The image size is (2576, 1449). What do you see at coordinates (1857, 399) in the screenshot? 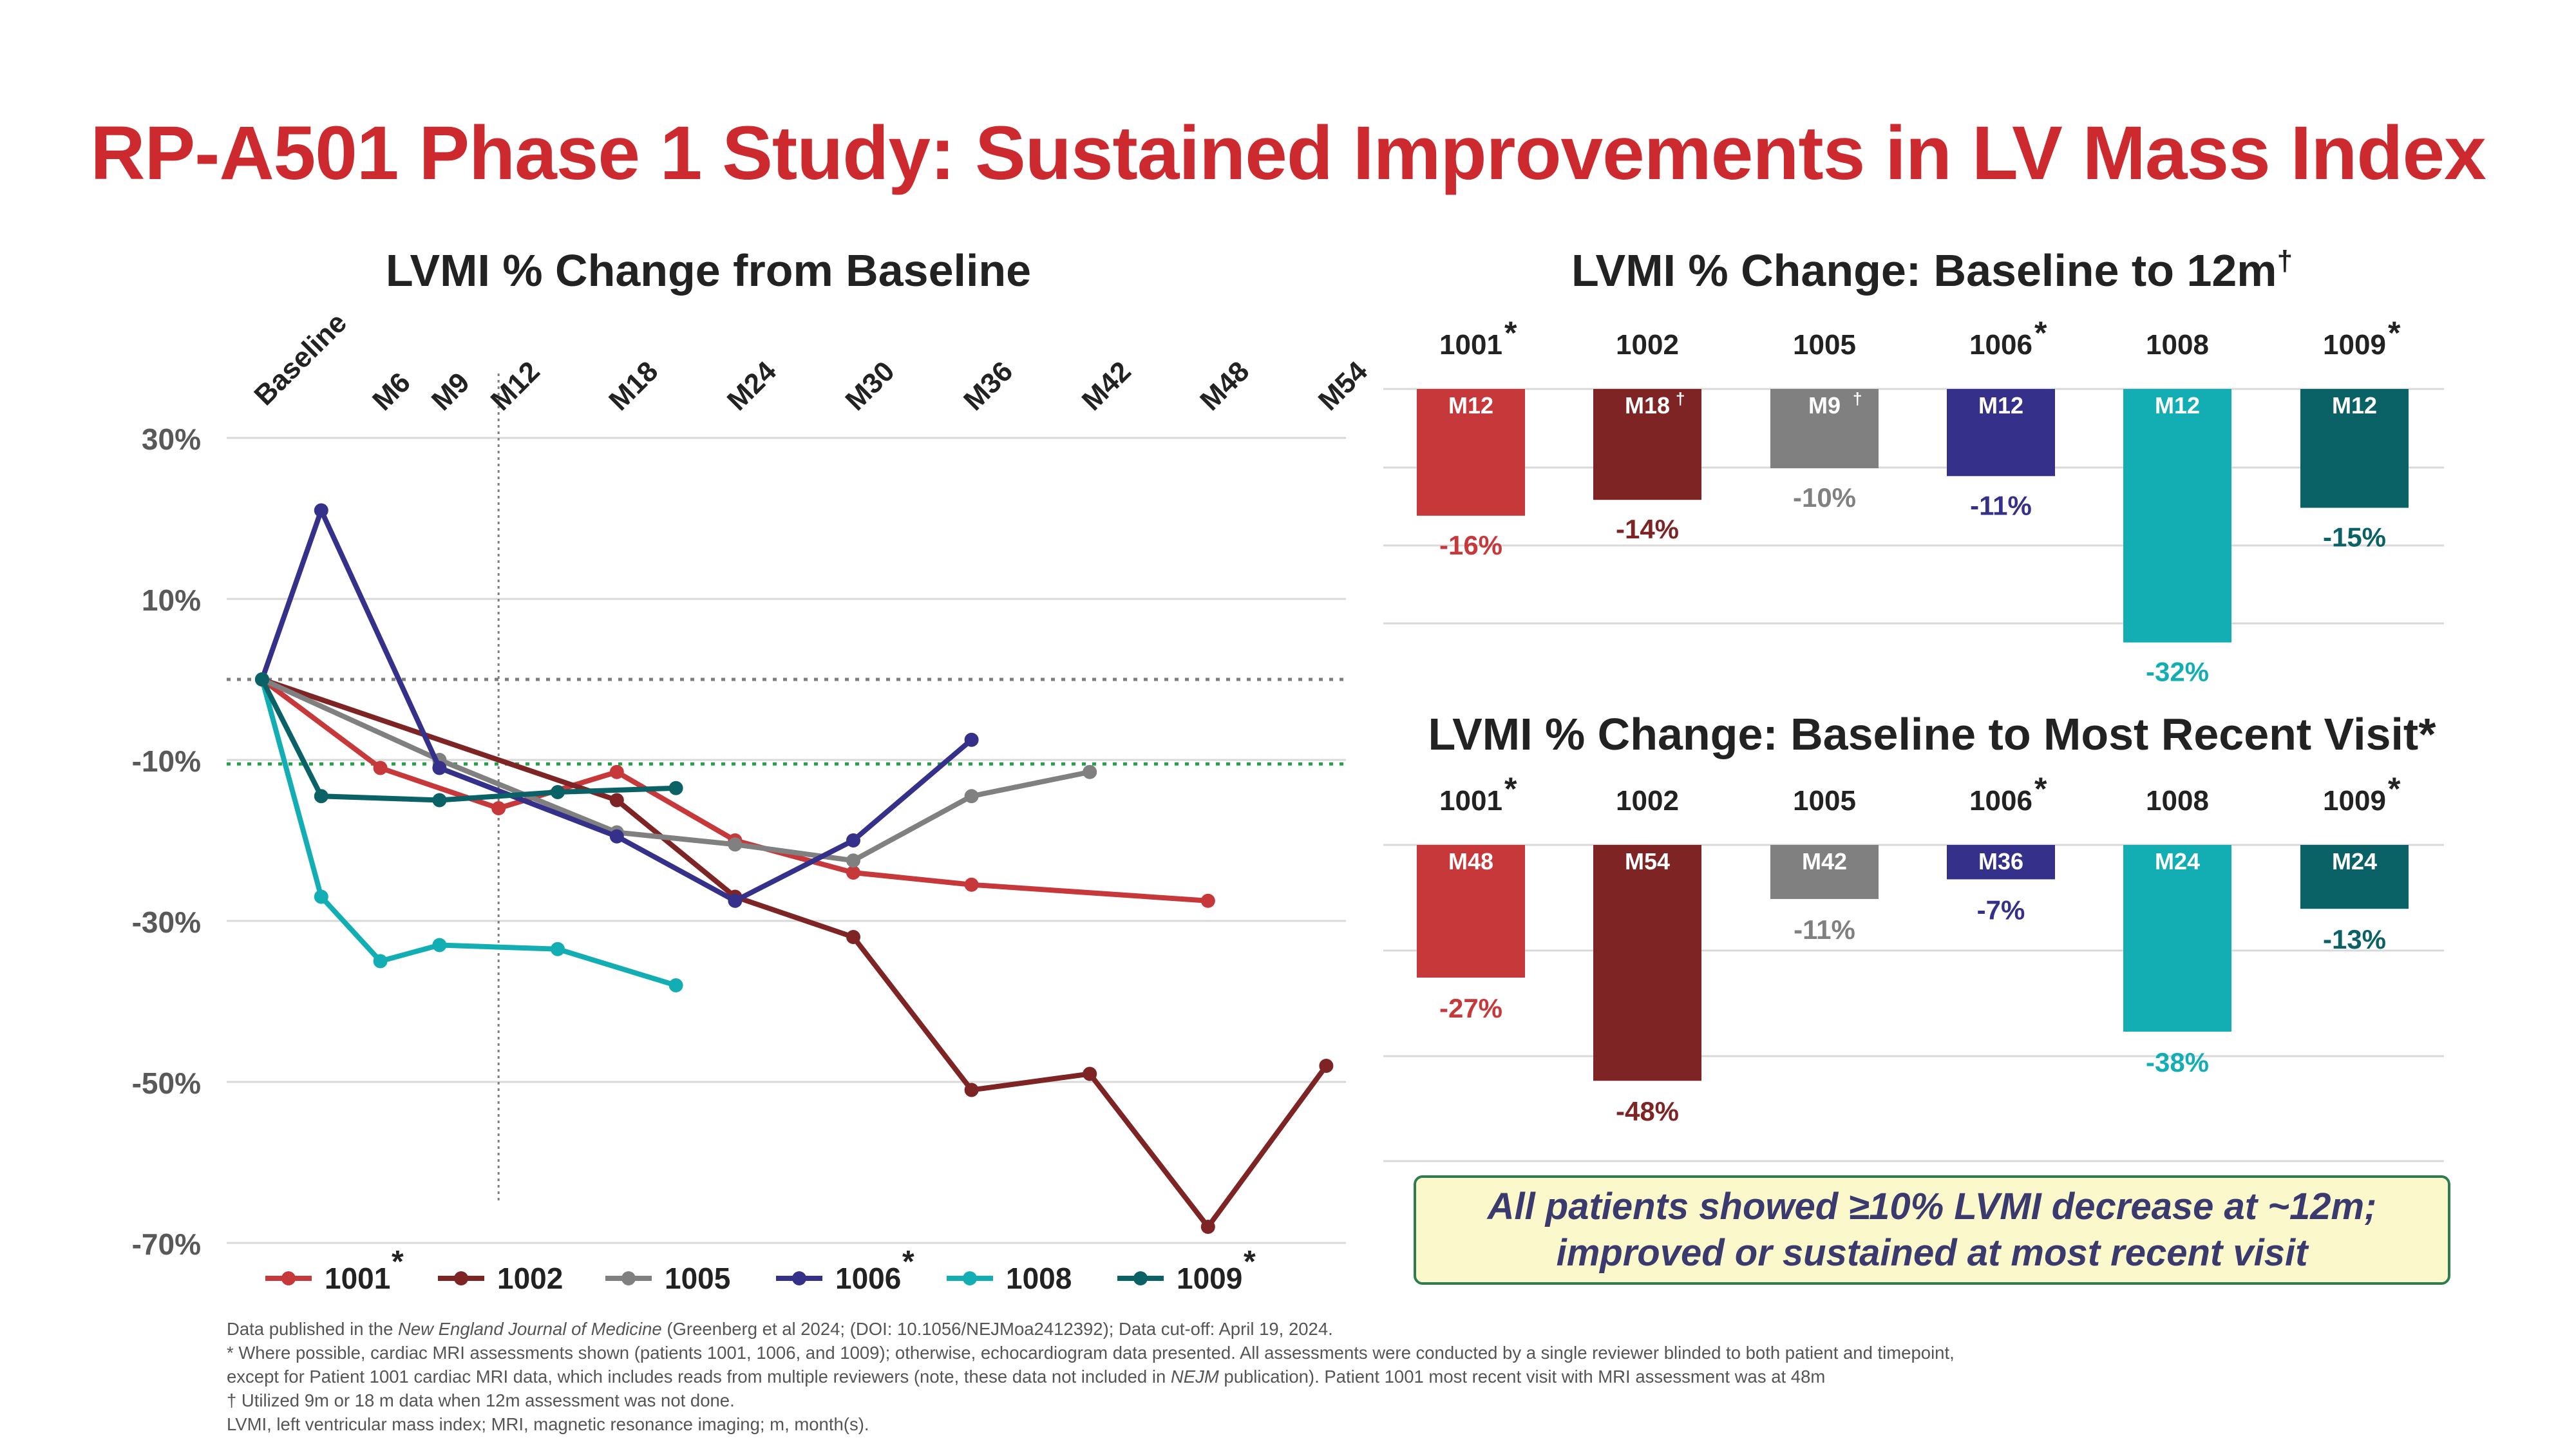
I see `bar-timepoint-mark: †` at bounding box center [1857, 399].